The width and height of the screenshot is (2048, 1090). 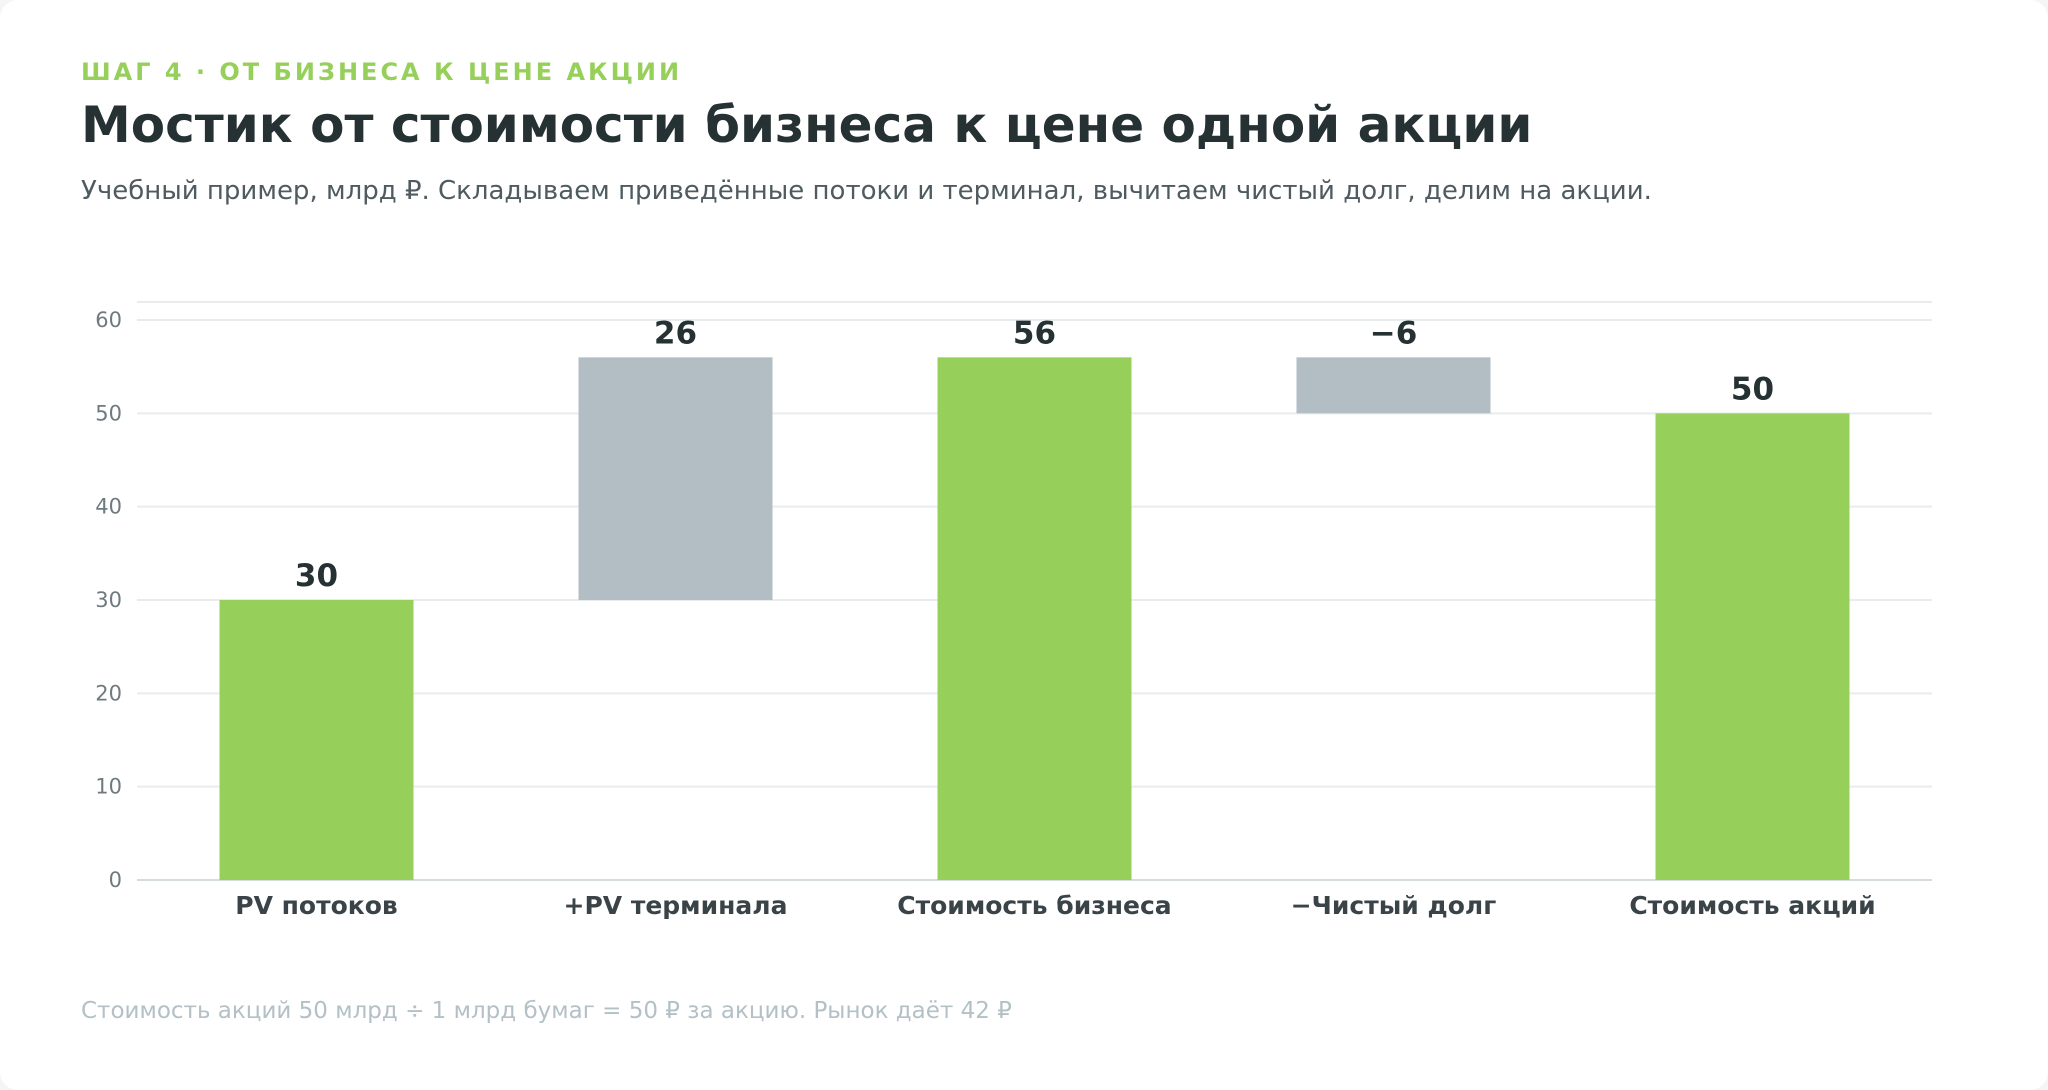 I want to click on y-tick-label: 20, so click(x=108, y=693).